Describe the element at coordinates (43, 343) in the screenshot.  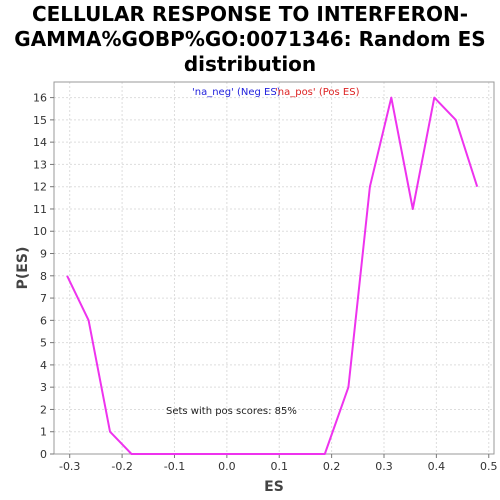
I see `y-tick-label: 5` at that location.